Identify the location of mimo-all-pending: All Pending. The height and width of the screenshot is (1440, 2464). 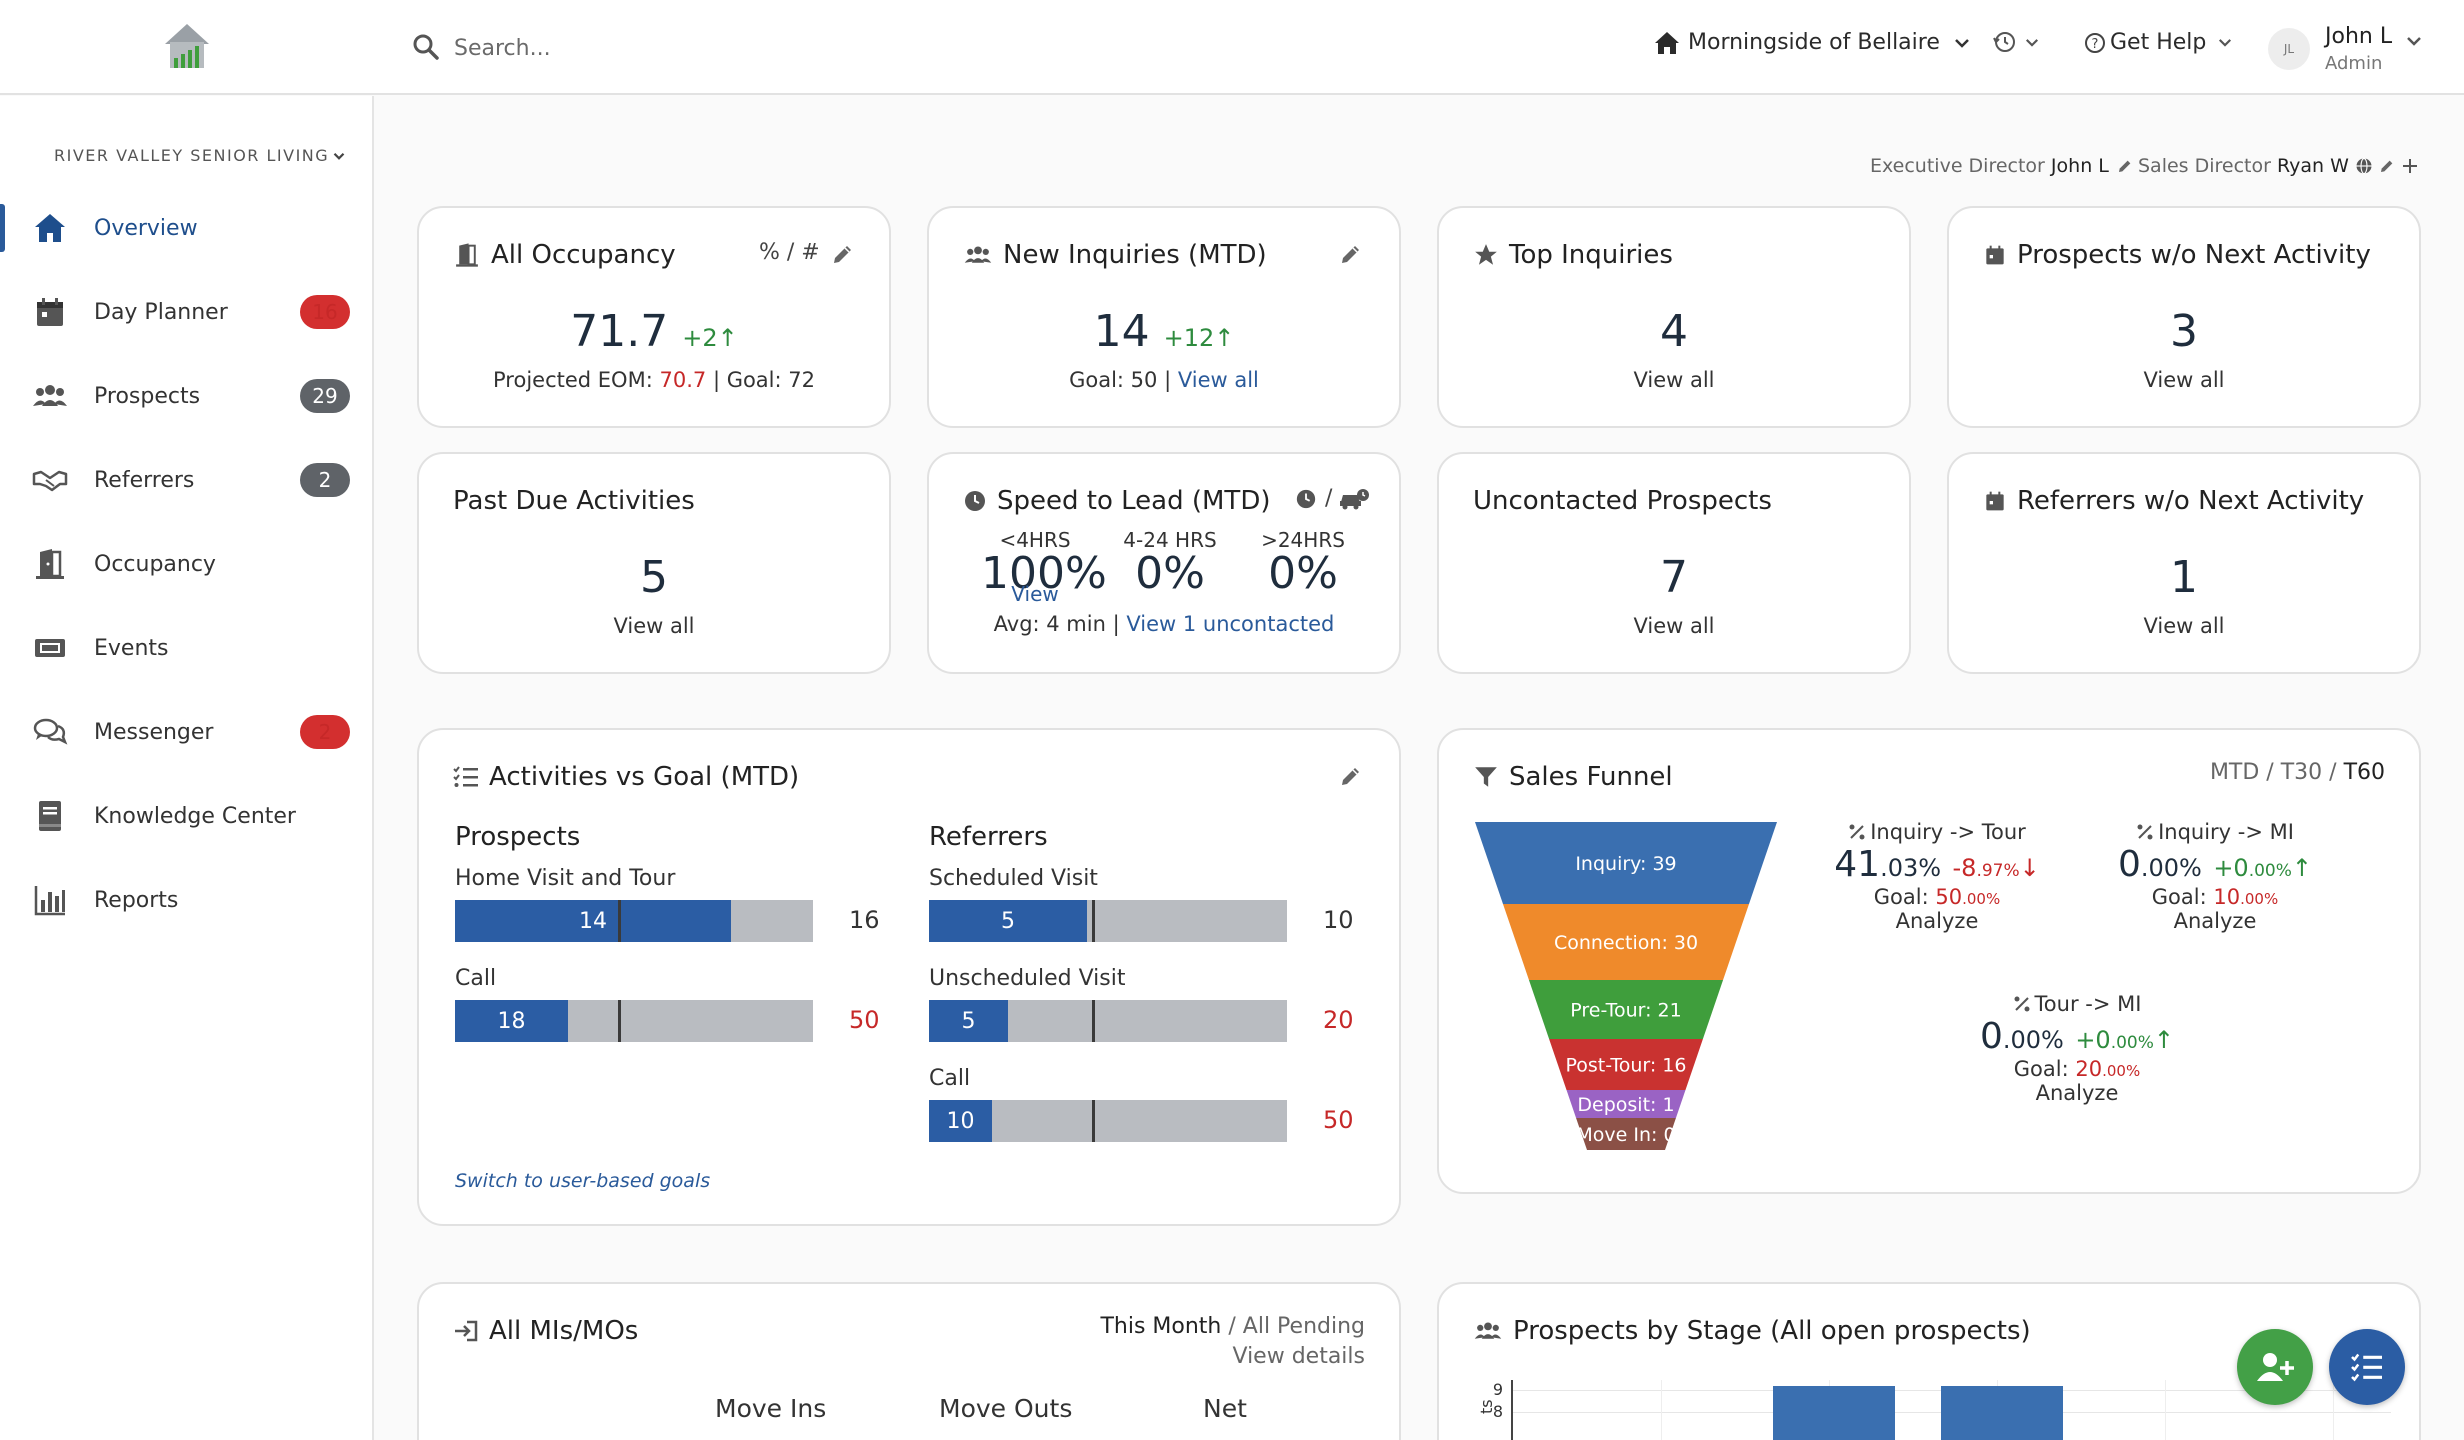
(1303, 1326).